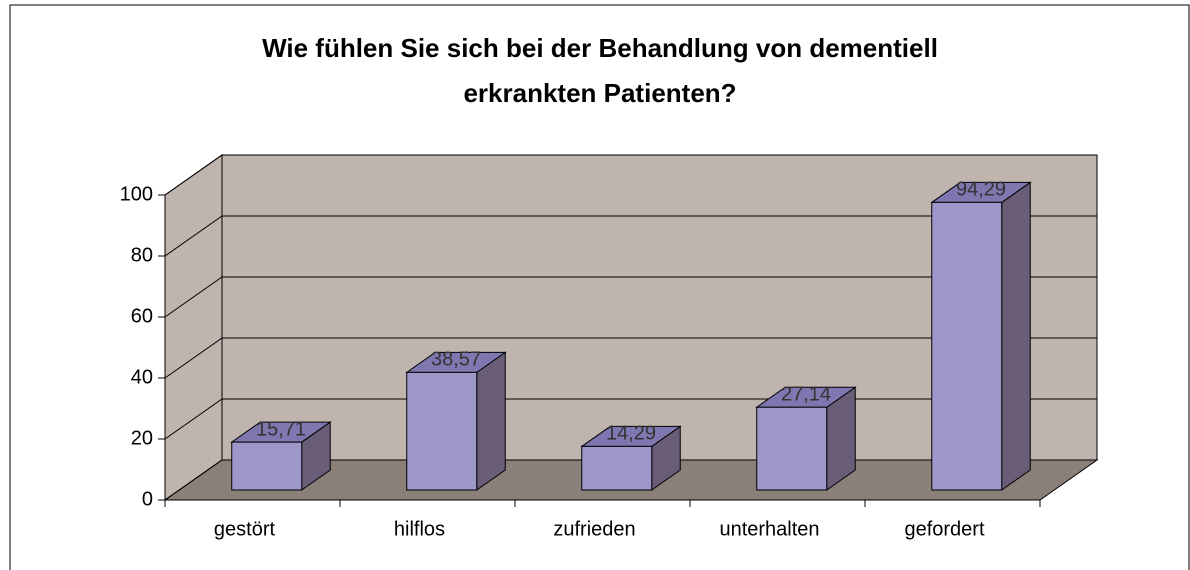 The height and width of the screenshot is (570, 1190). Describe the element at coordinates (599, 93) in the screenshot. I see `chart-title: erkrankten Patienten?` at that location.